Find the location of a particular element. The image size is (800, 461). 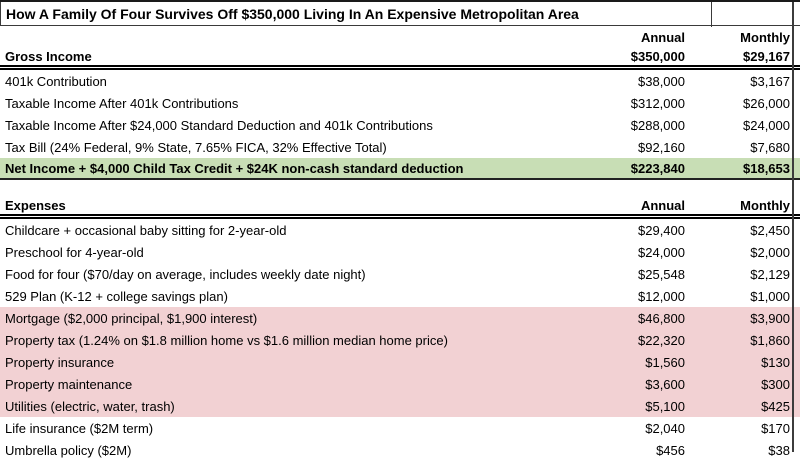

section-gap is located at coordinates (400, 188).